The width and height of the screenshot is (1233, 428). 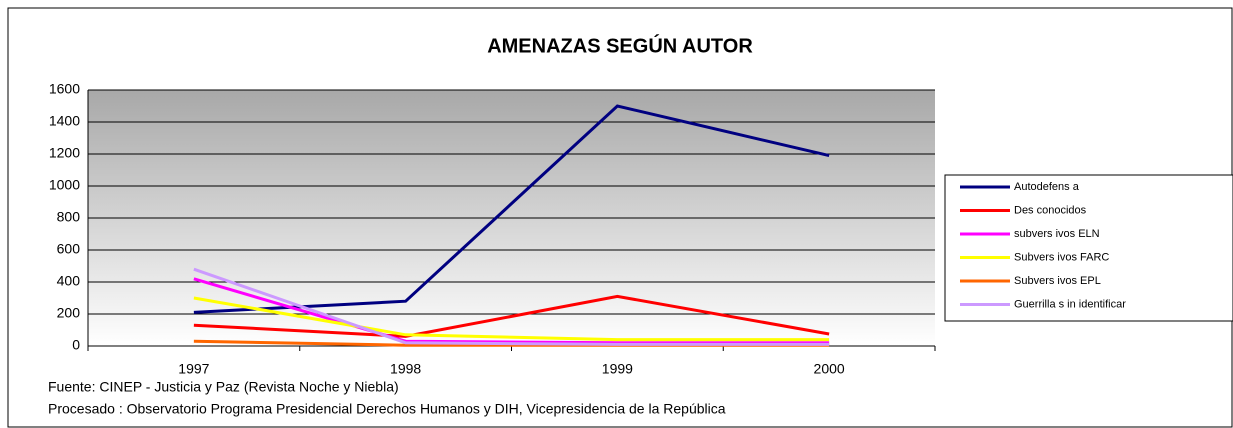 What do you see at coordinates (1050, 210) in the screenshot?
I see `legend-label: Des conocidos` at bounding box center [1050, 210].